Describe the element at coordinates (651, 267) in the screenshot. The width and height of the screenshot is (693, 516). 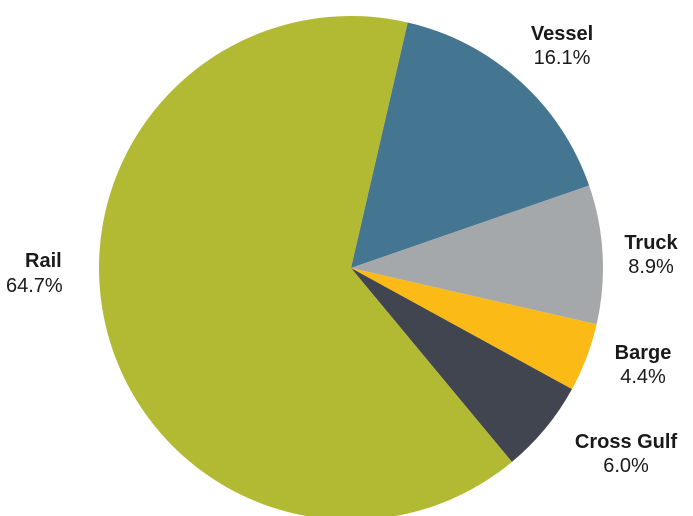
I see `label-truck-value: 8.9%` at that location.